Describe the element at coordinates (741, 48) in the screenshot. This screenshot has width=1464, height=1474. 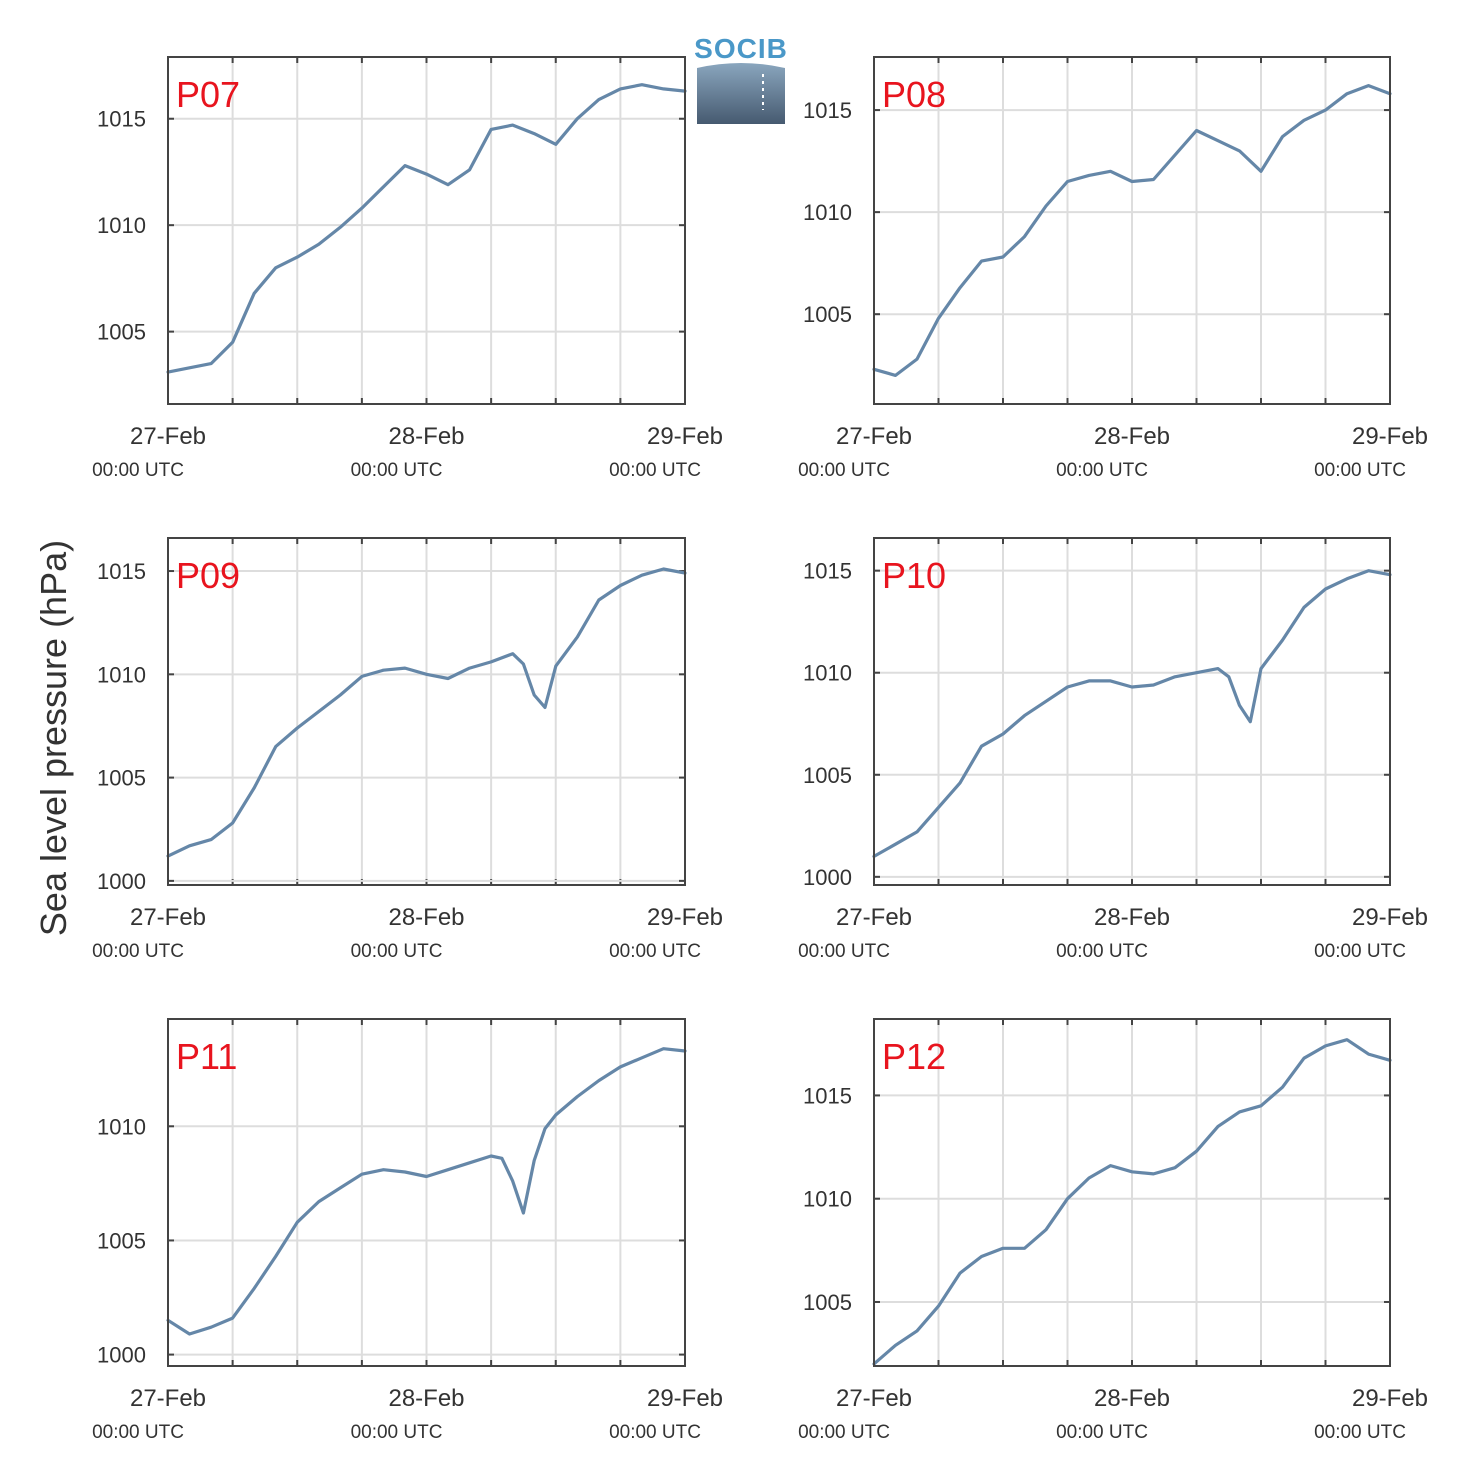
I see `logo-text: SOCIB` at that location.